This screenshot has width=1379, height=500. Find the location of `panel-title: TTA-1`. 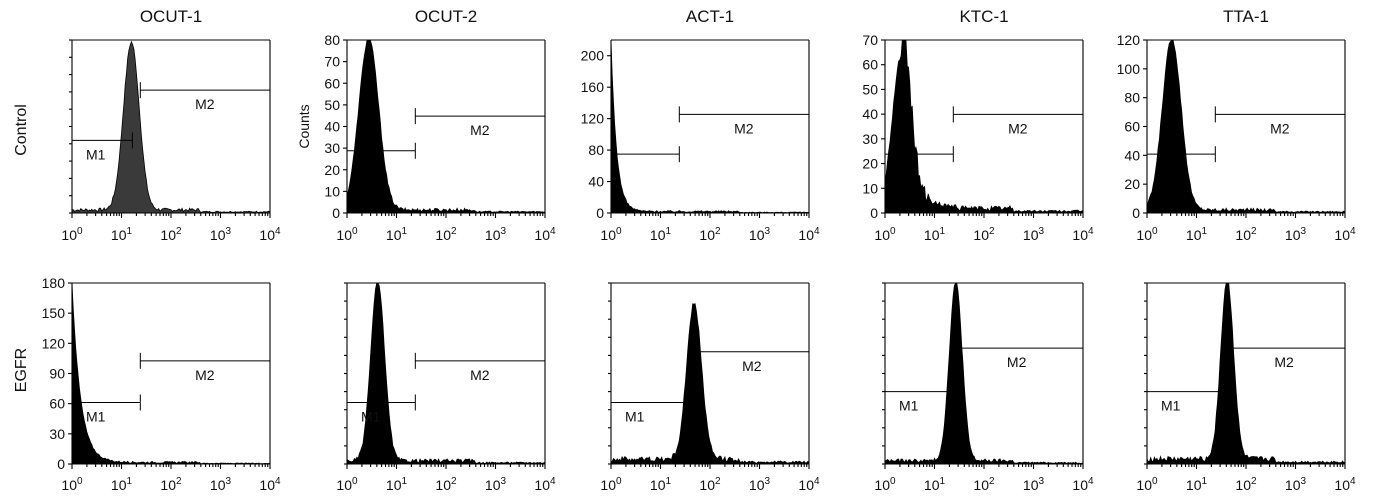

panel-title: TTA-1 is located at coordinates (1246, 16).